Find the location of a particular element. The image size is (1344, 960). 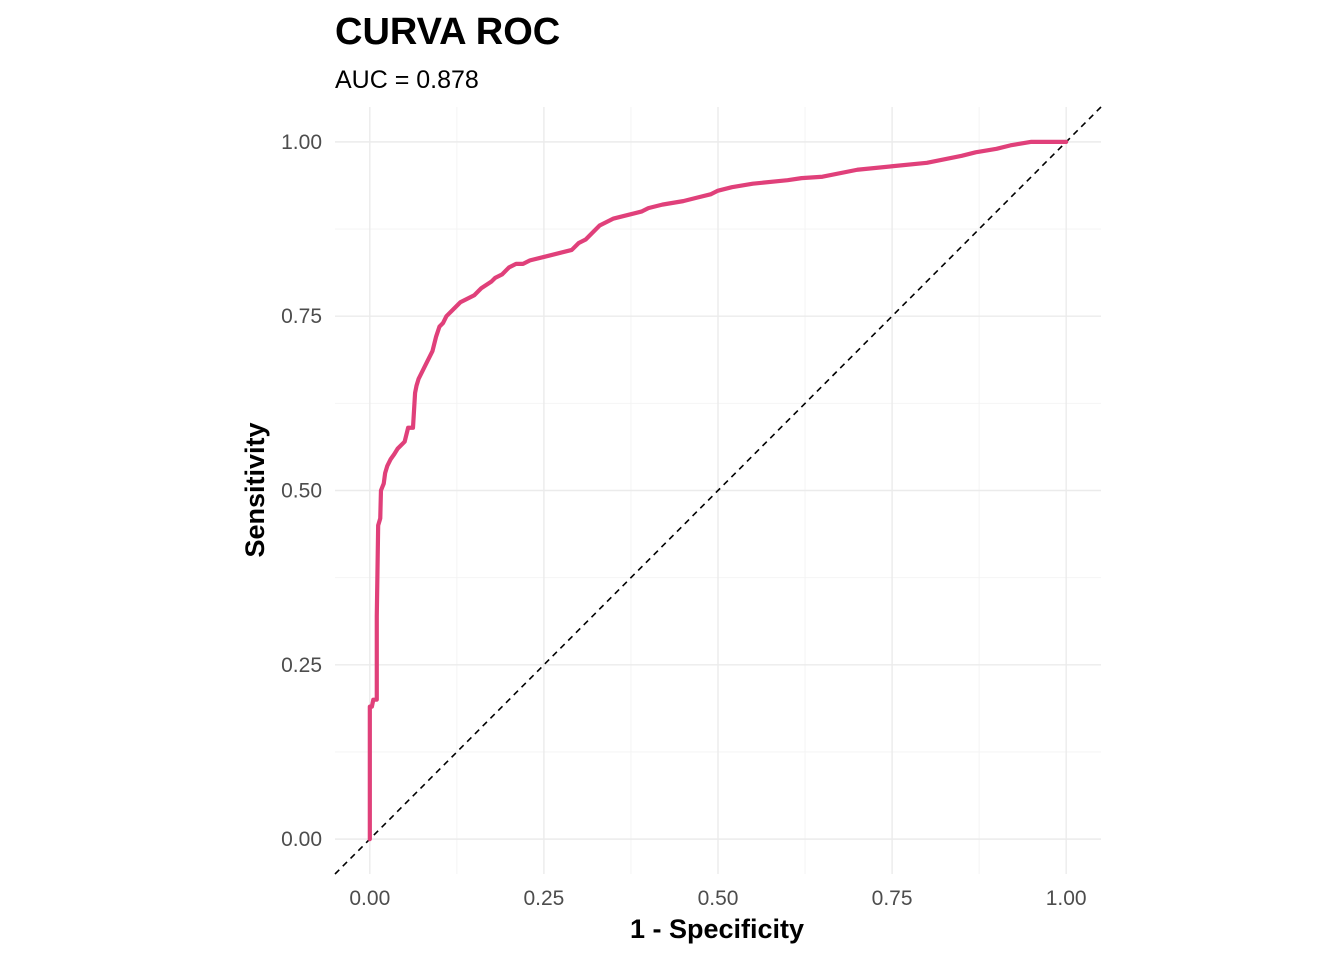

x-axis-title: 1 - Specificity is located at coordinates (717, 929).